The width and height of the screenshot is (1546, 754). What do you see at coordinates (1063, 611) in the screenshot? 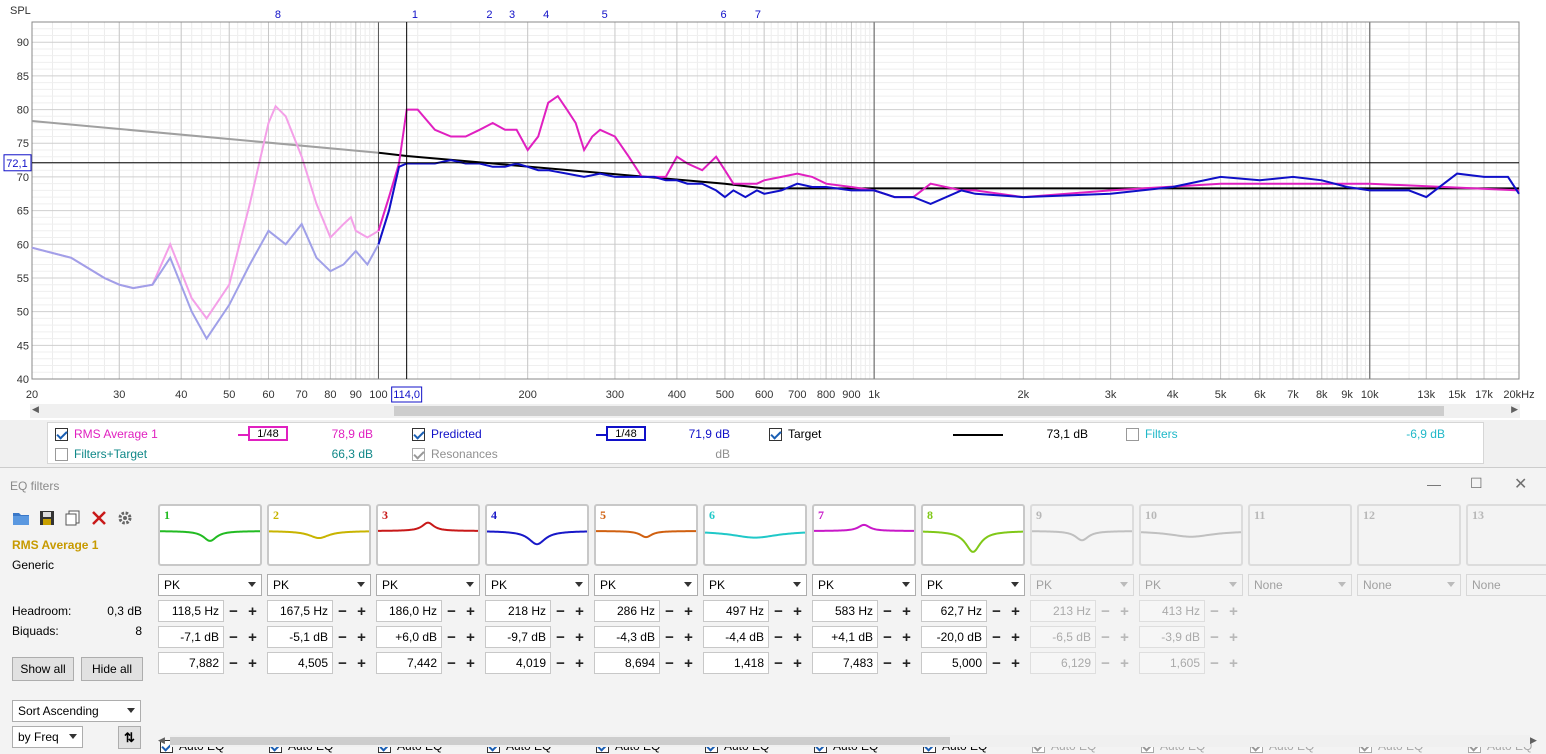
I see `filter-frequency-input: 213 Hz` at bounding box center [1063, 611].